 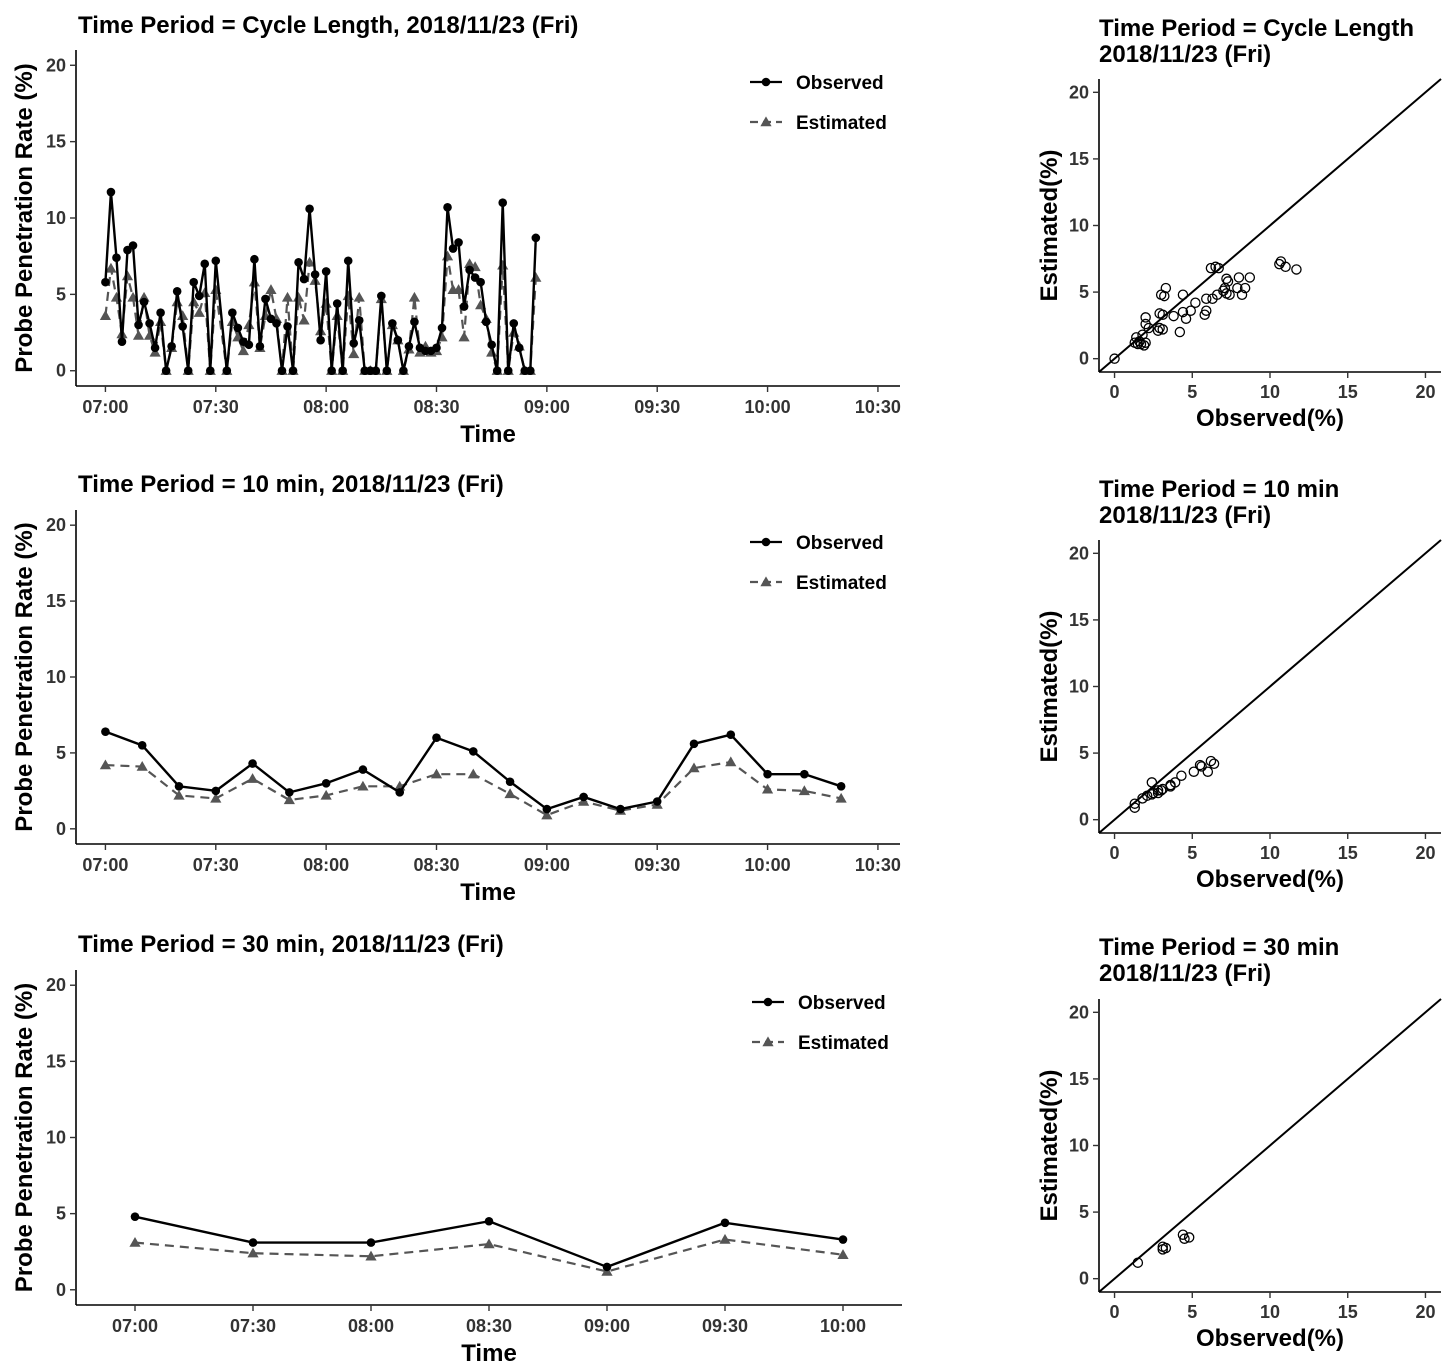 I want to click on y-tick-label: 5, so click(x=61, y=294).